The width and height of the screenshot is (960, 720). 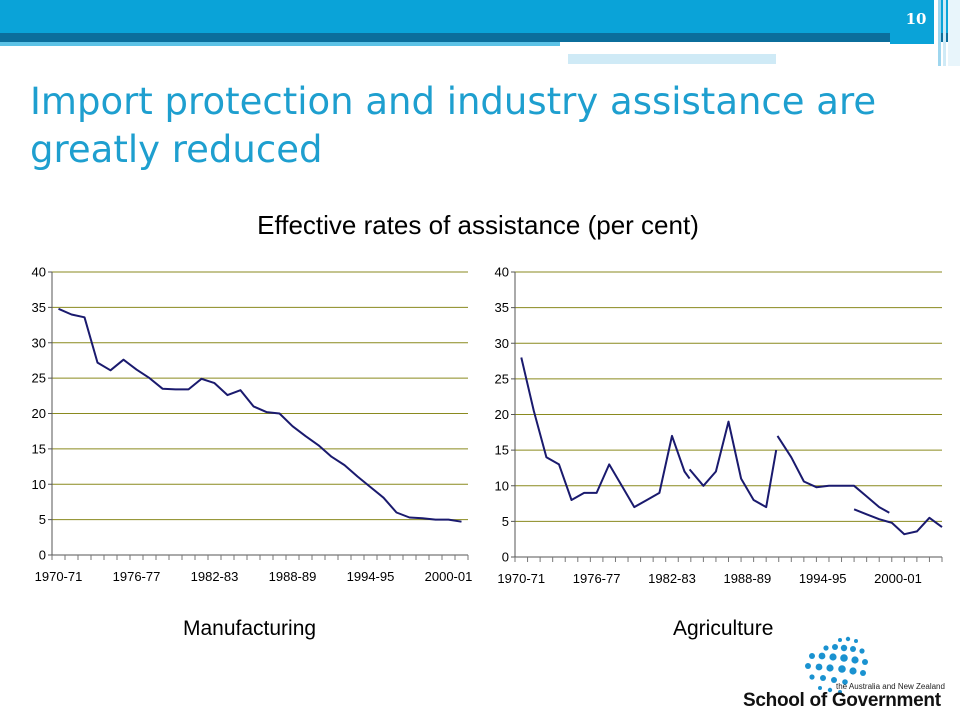 What do you see at coordinates (842, 700) in the screenshot?
I see `logo-wordmark: School of Government` at bounding box center [842, 700].